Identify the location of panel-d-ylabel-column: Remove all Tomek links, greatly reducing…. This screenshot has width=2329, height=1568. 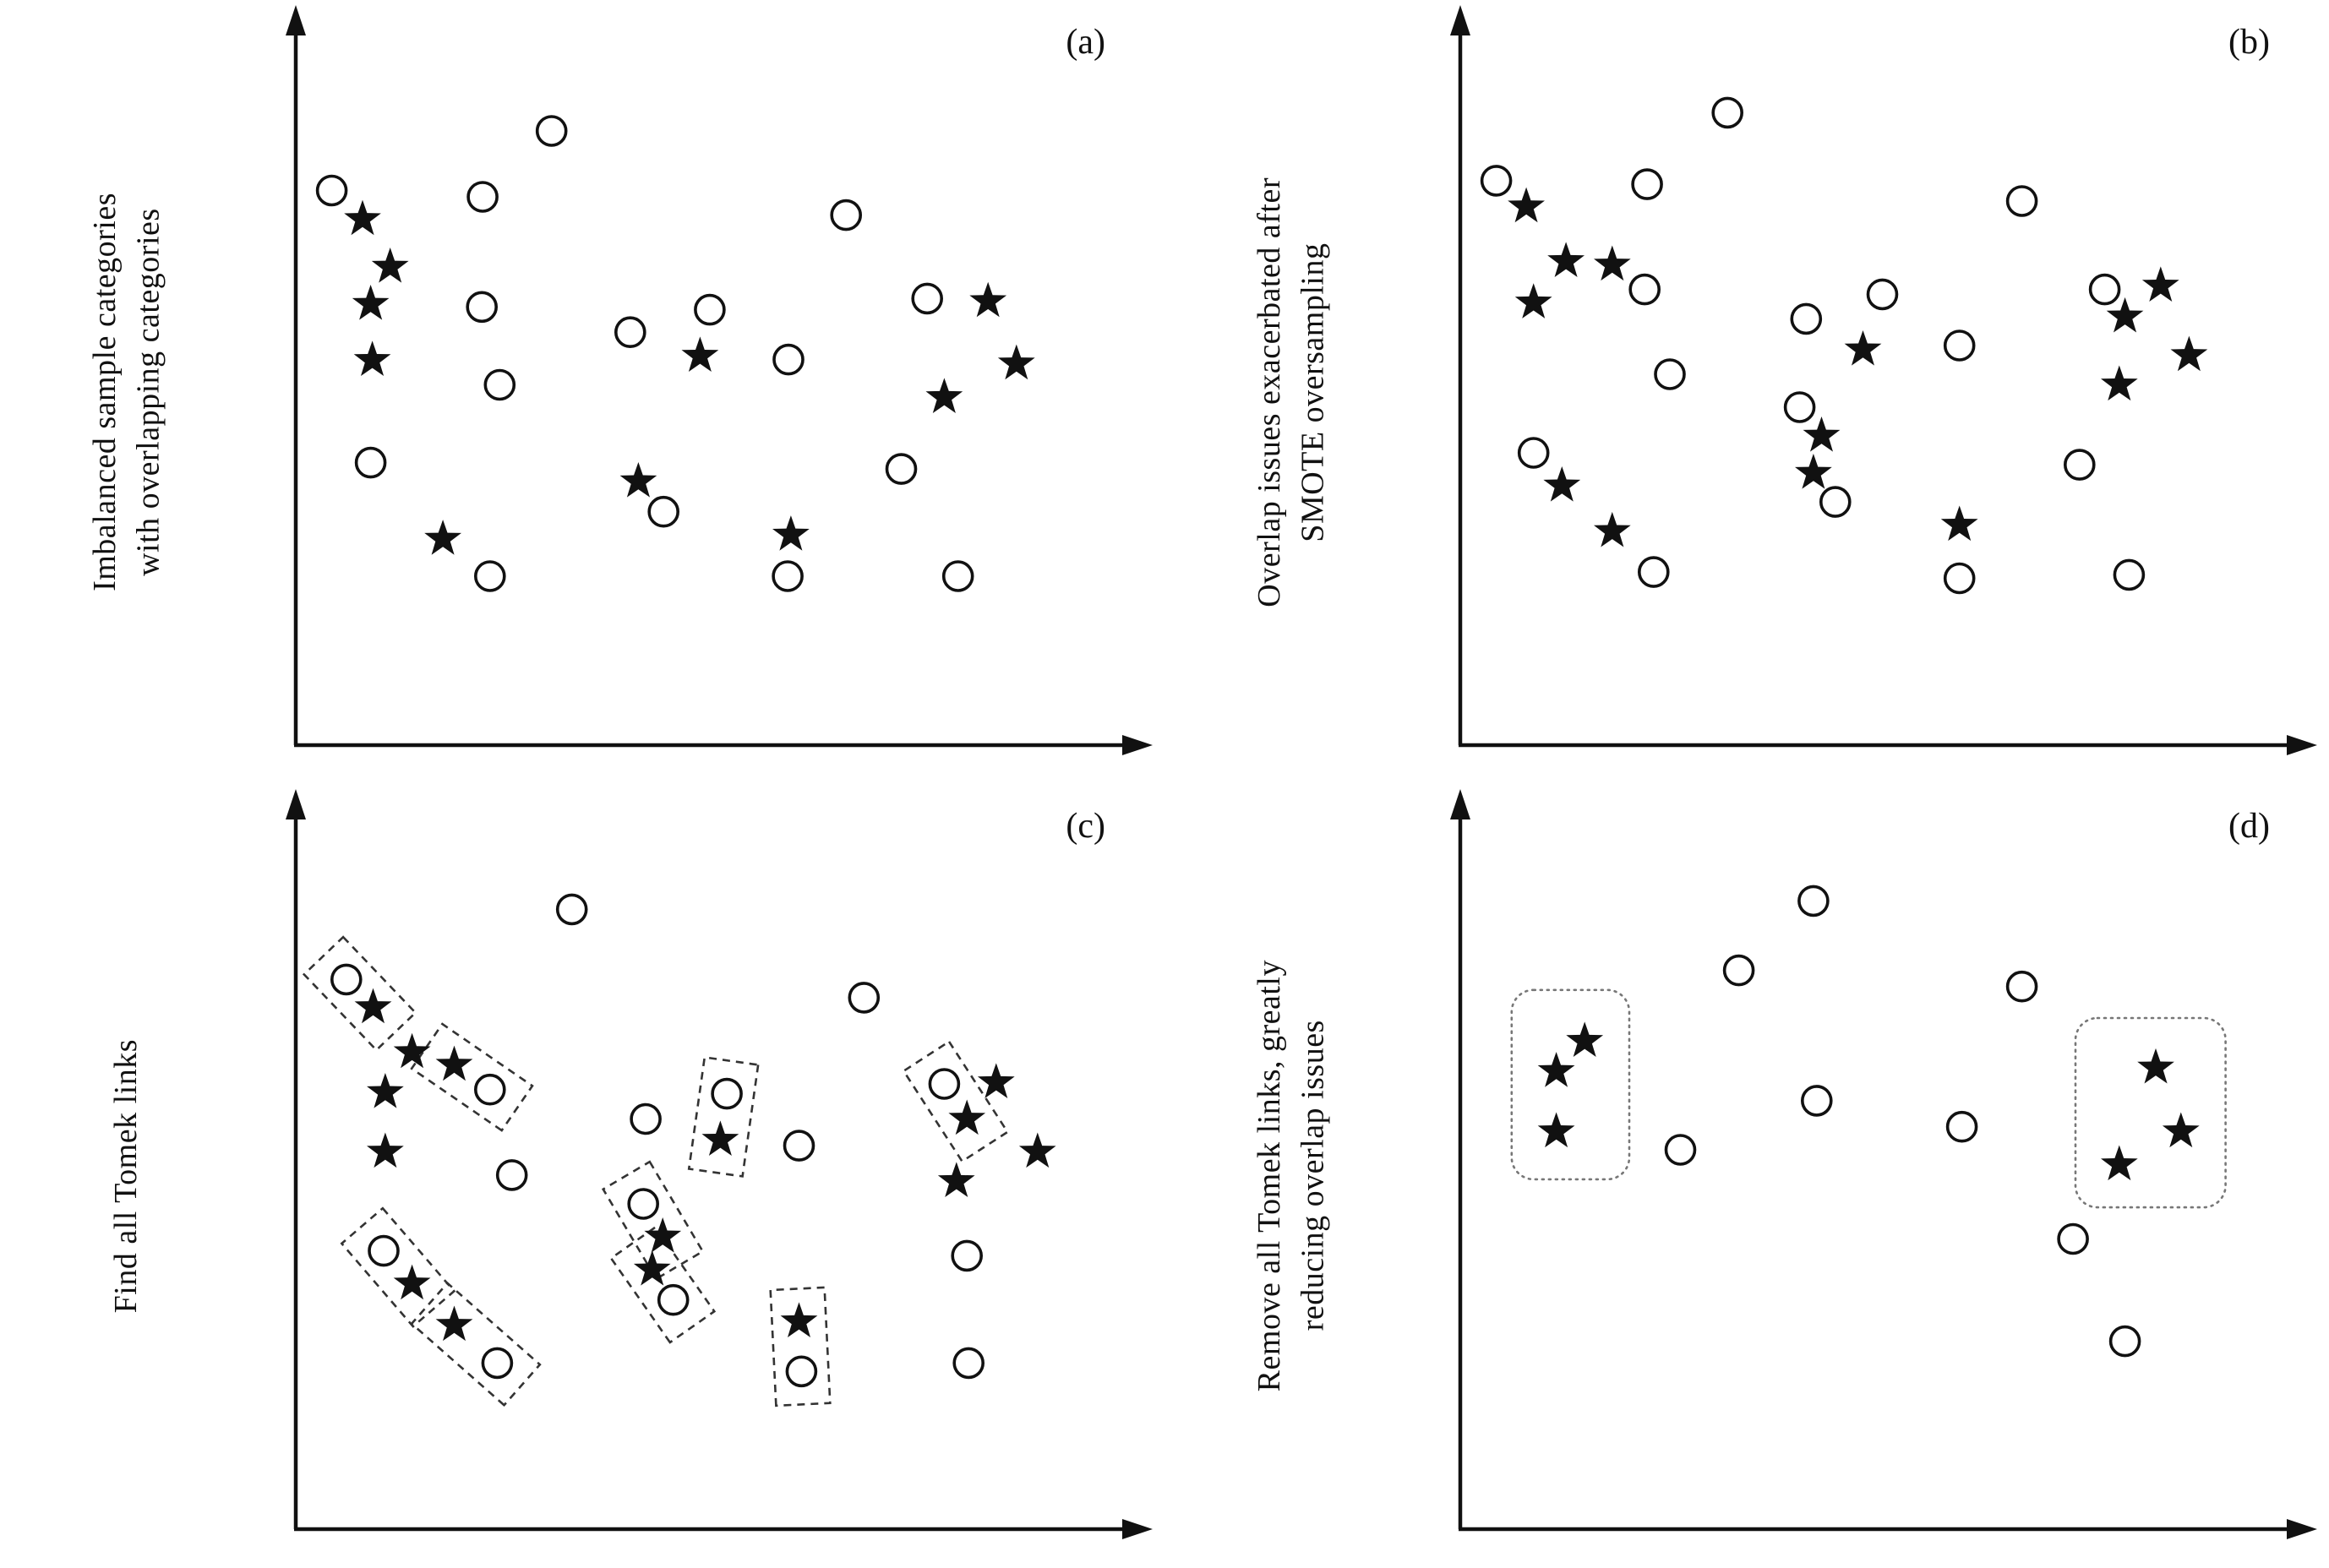
(1291, 1176).